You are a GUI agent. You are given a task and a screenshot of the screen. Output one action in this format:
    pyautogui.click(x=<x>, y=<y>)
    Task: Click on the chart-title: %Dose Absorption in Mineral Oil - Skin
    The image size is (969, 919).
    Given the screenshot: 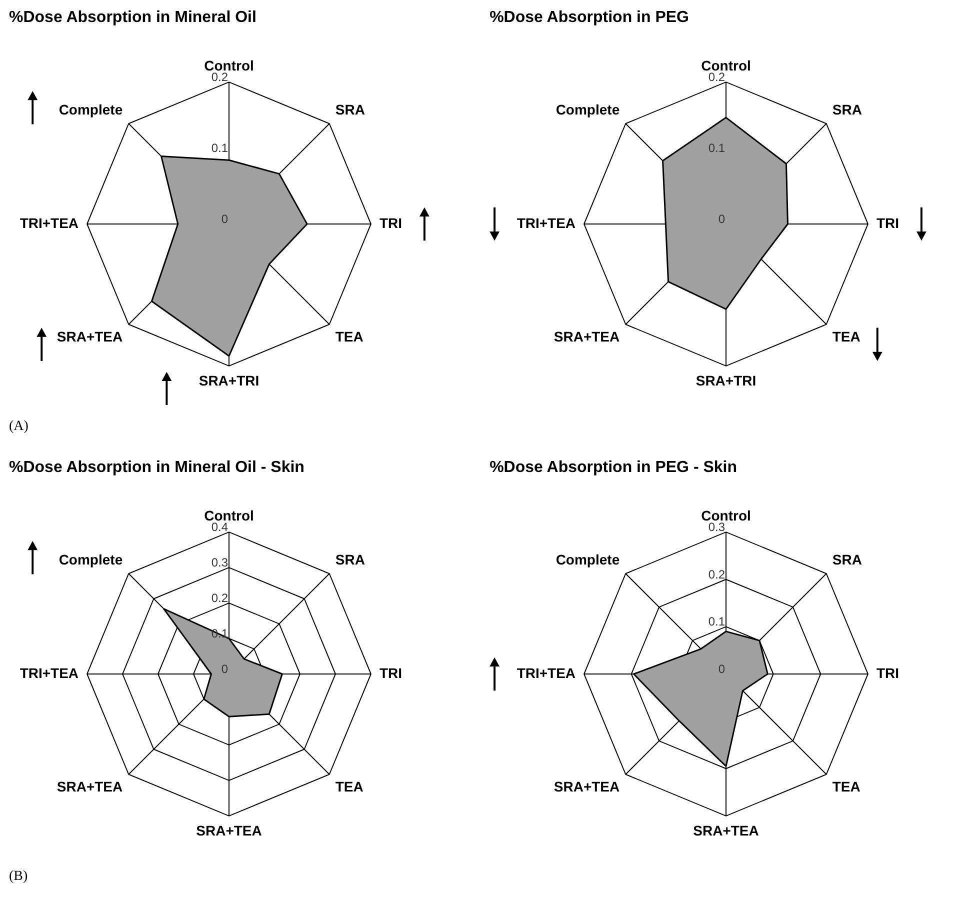 What is the action you would take?
    pyautogui.click(x=156, y=467)
    